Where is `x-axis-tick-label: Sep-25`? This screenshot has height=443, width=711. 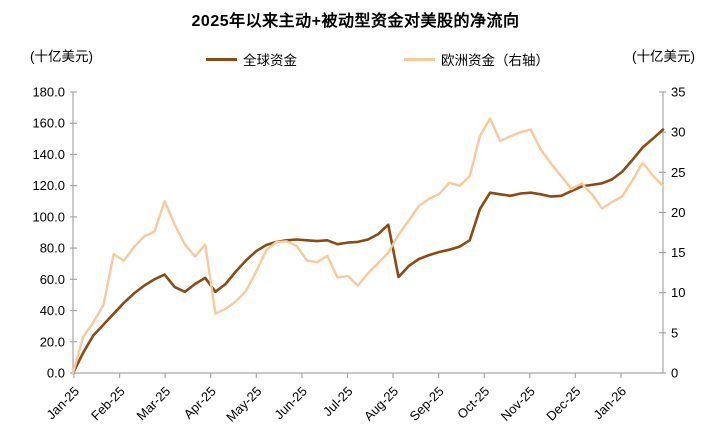 x-axis-tick-label: Sep-25 is located at coordinates (427, 404).